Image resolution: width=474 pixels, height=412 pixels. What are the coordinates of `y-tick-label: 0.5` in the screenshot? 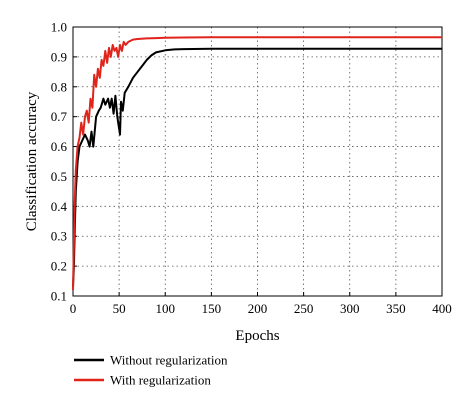 It's located at (59, 176).